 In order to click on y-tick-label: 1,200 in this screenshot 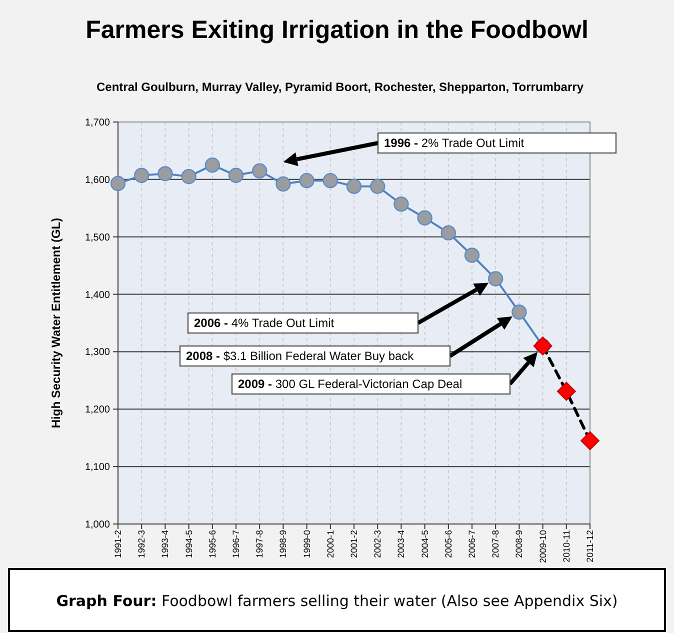, I will do `click(97, 410)`.